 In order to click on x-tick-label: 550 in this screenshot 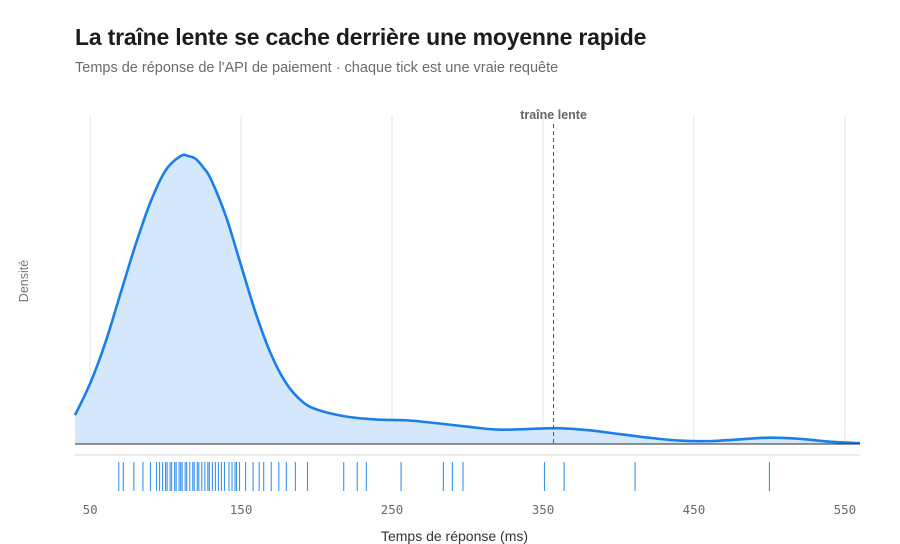, I will do `click(845, 509)`.